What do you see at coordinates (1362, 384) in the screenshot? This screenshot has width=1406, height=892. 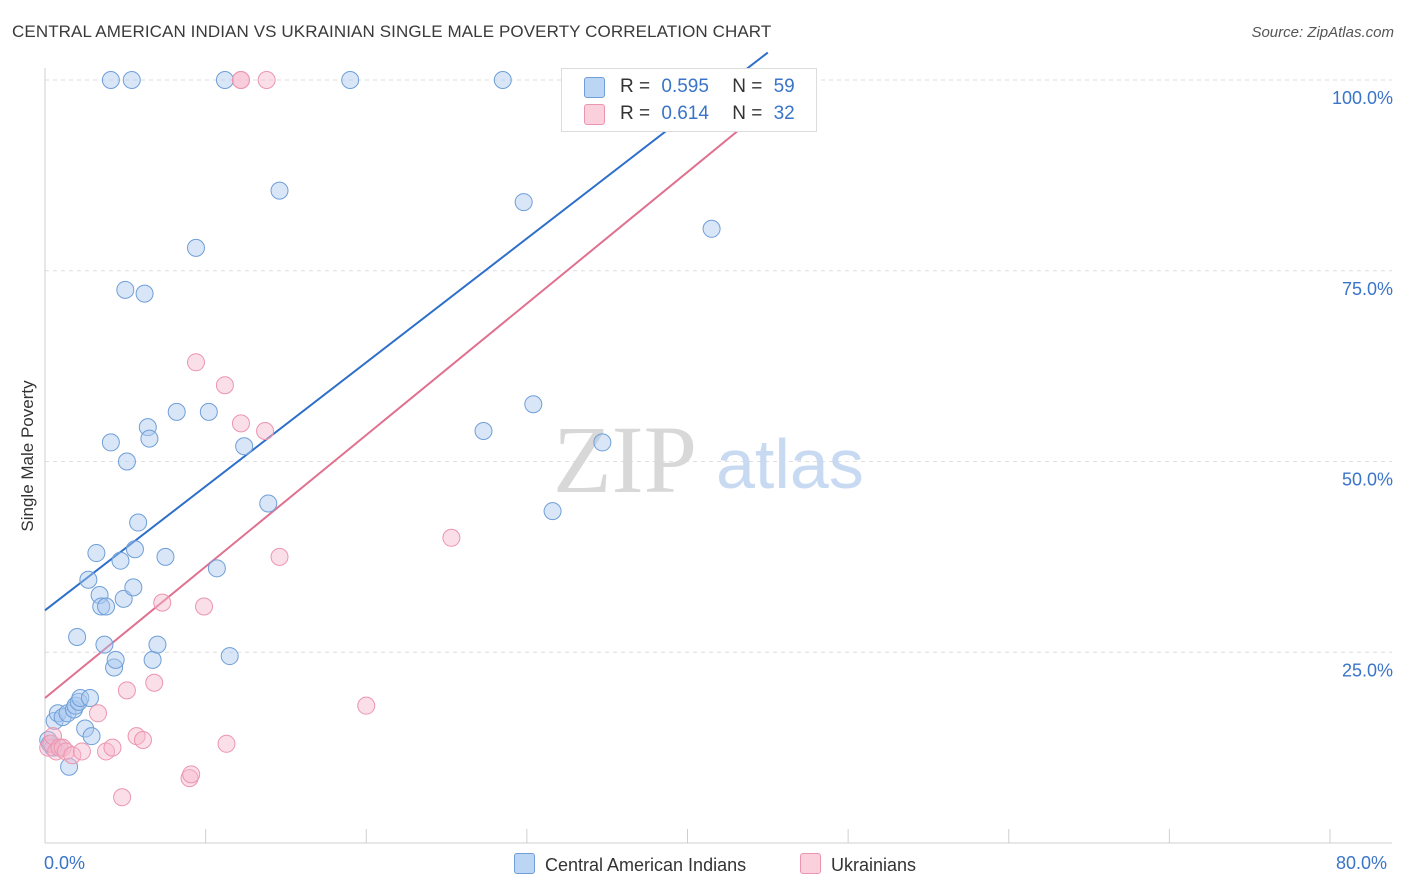 I see `y-tick-labels: 25.0% 50.0% 75.0% 100.0%` at bounding box center [1362, 384].